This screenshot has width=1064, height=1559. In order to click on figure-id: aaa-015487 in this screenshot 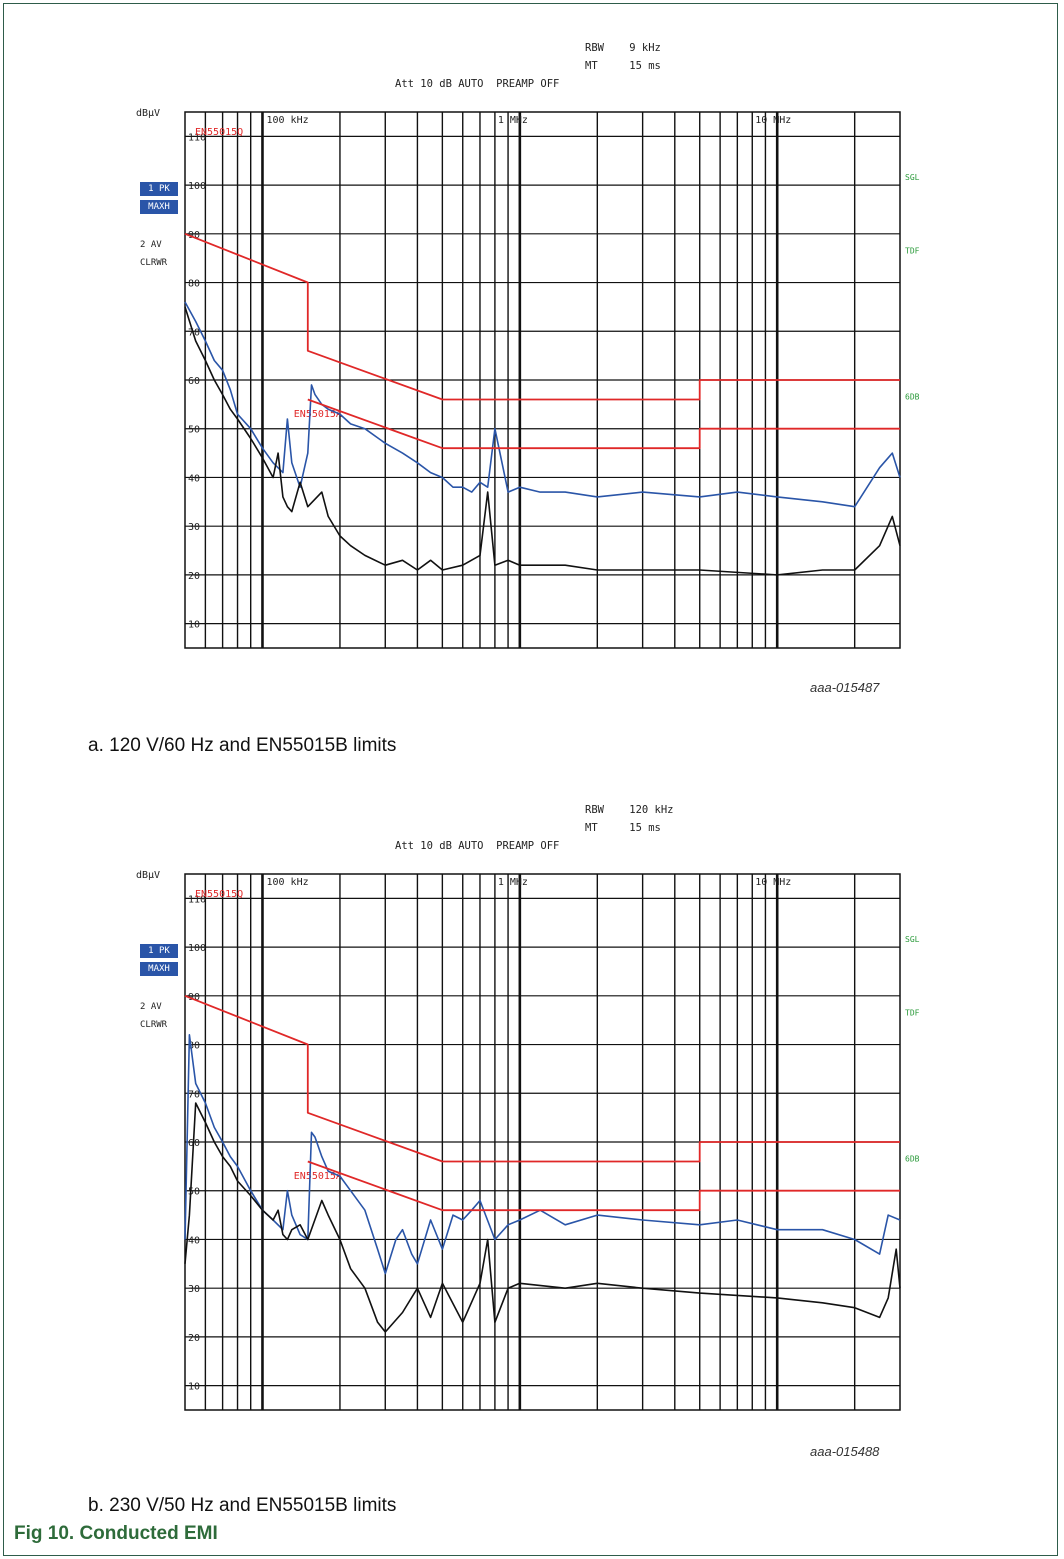, I will do `click(845, 687)`.